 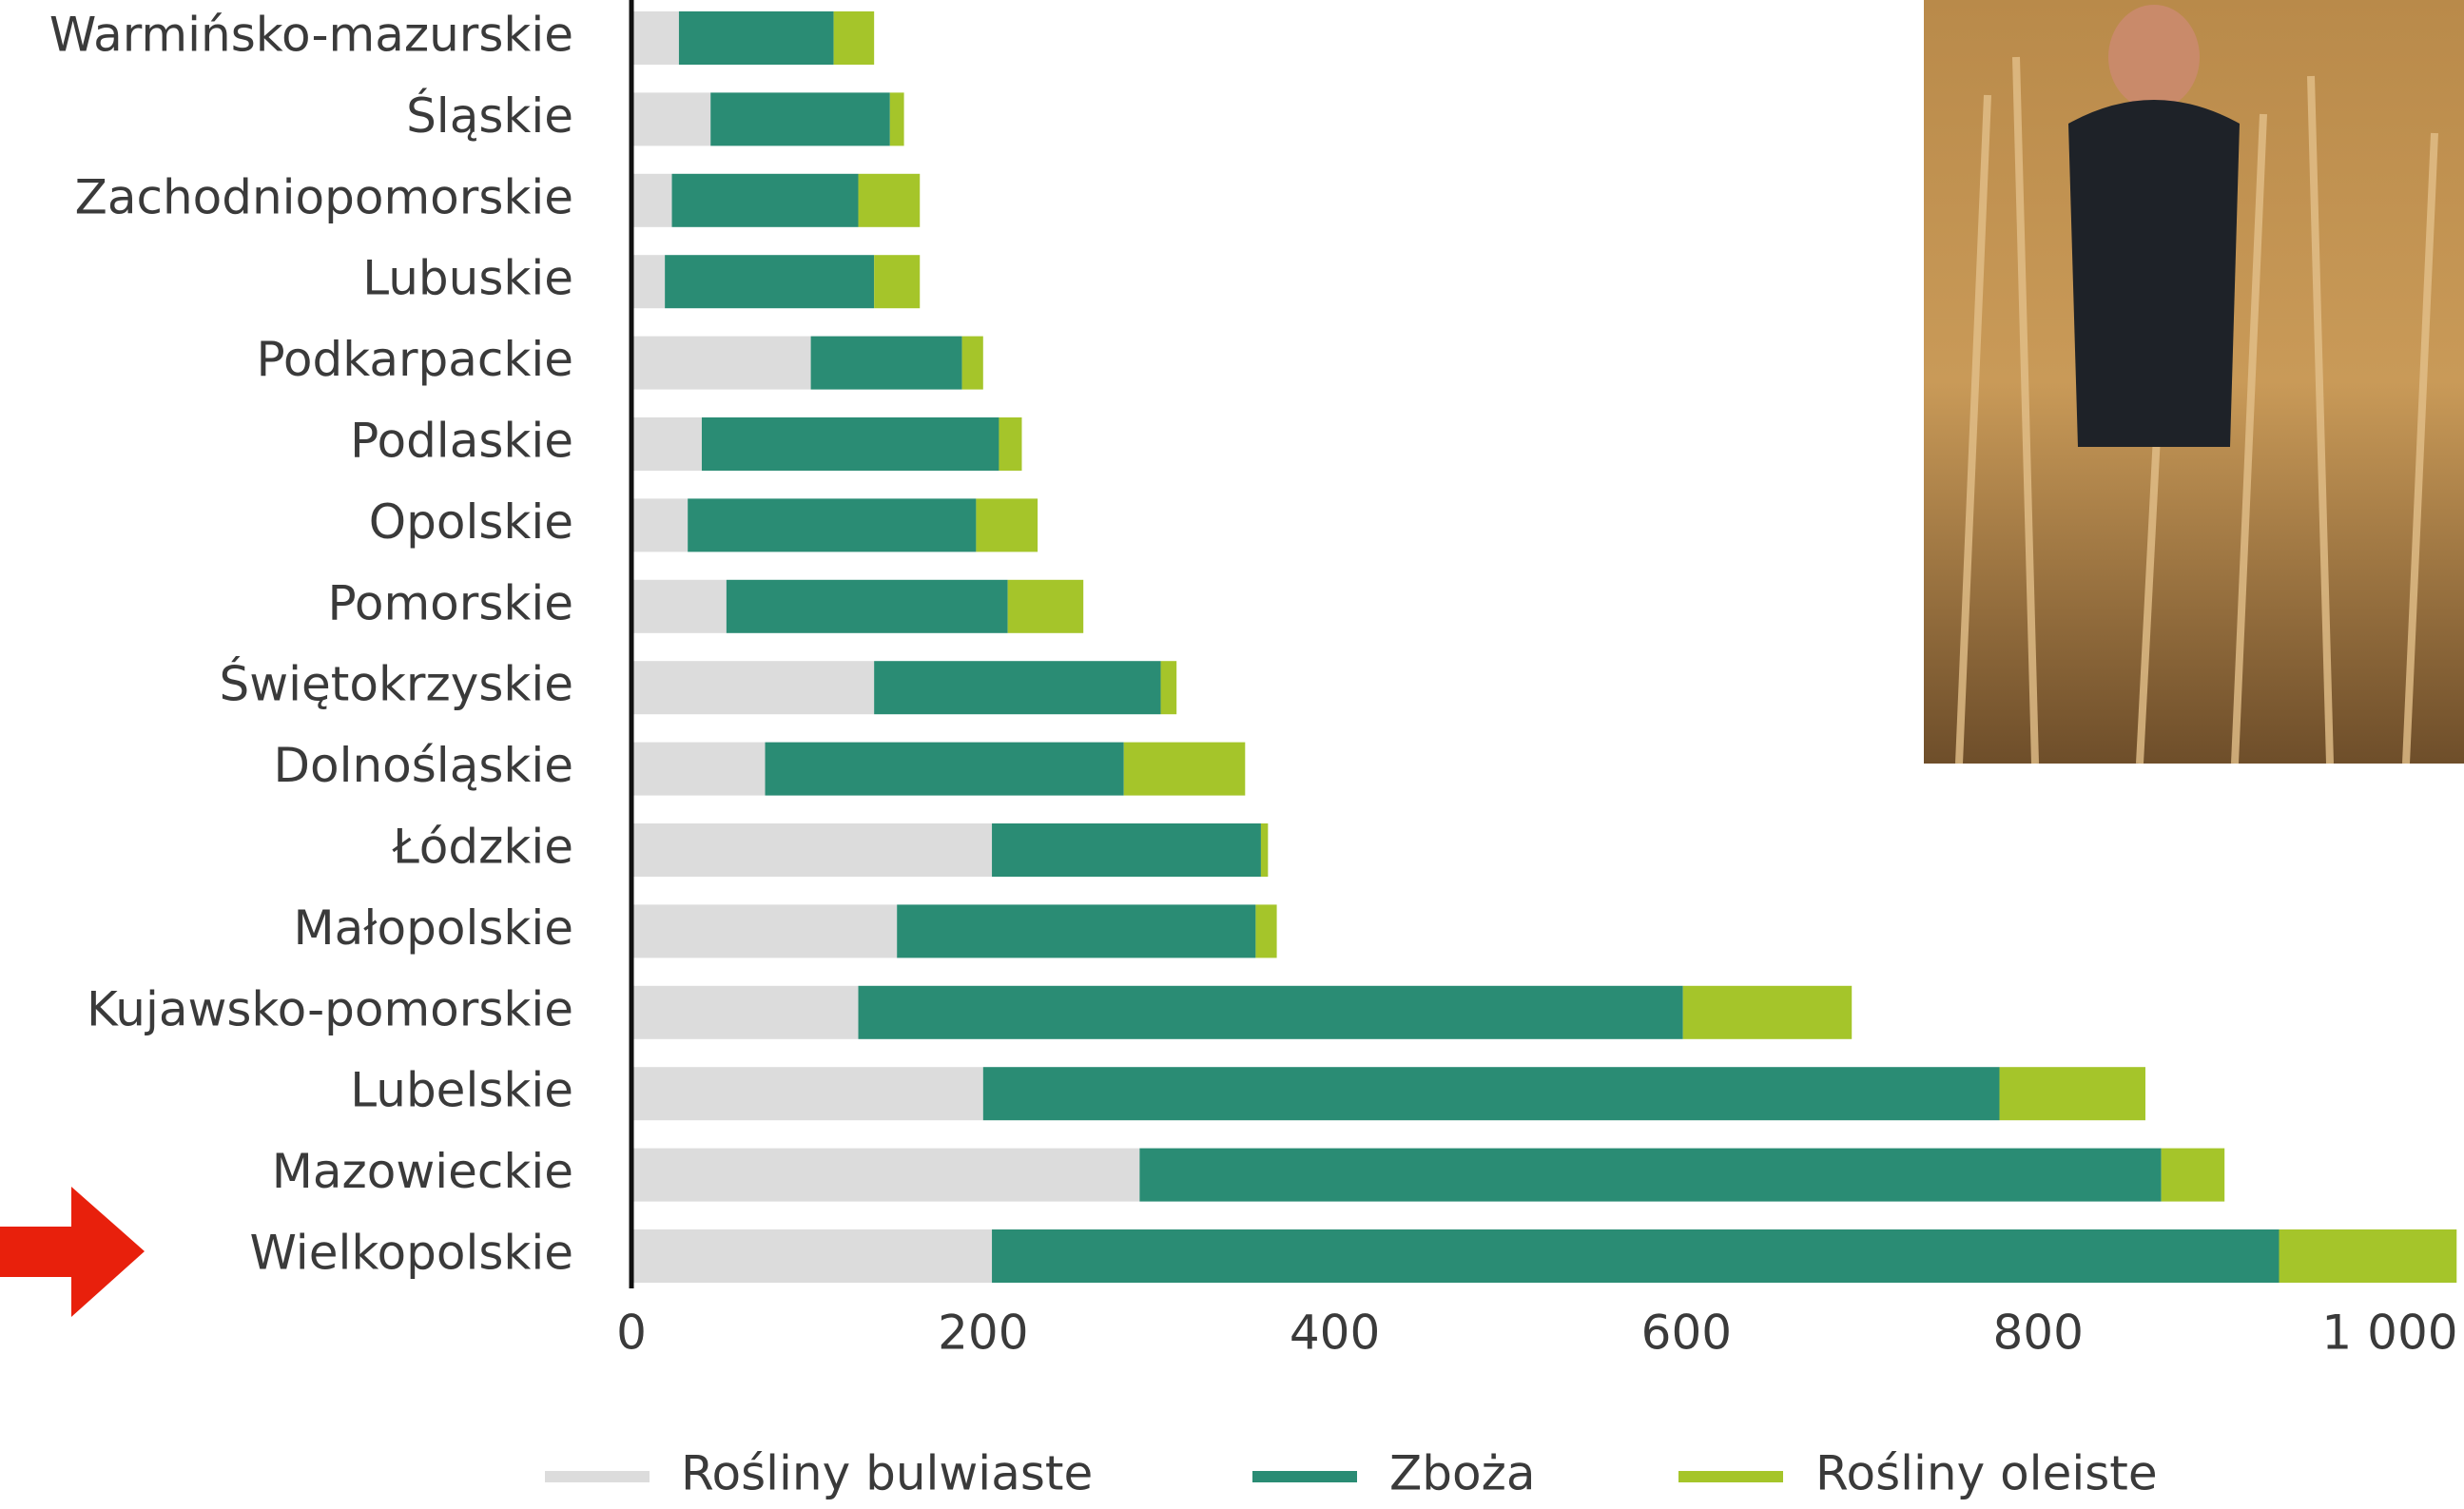 I want to click on x-tick-label: 1 000, so click(x=2389, y=1333).